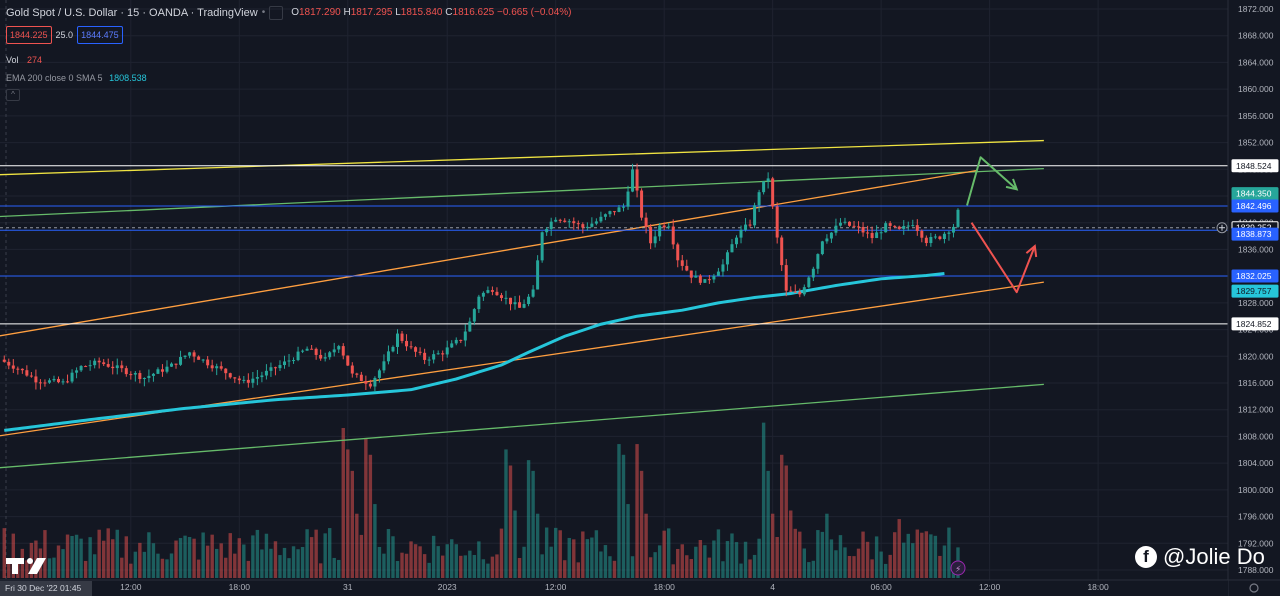 The height and width of the screenshot is (596, 1280). I want to click on collapse-legend-icon: ^, so click(13, 95).